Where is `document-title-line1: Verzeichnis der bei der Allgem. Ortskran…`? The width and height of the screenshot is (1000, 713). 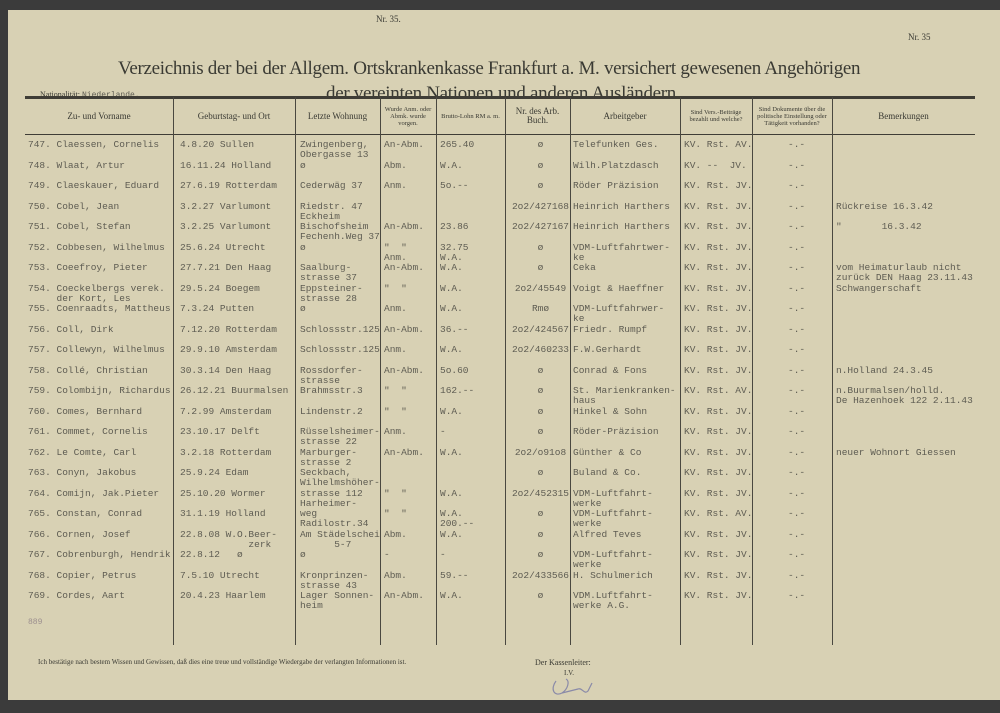 document-title-line1: Verzeichnis der bei der Allgem. Ortskran… is located at coordinates (489, 68).